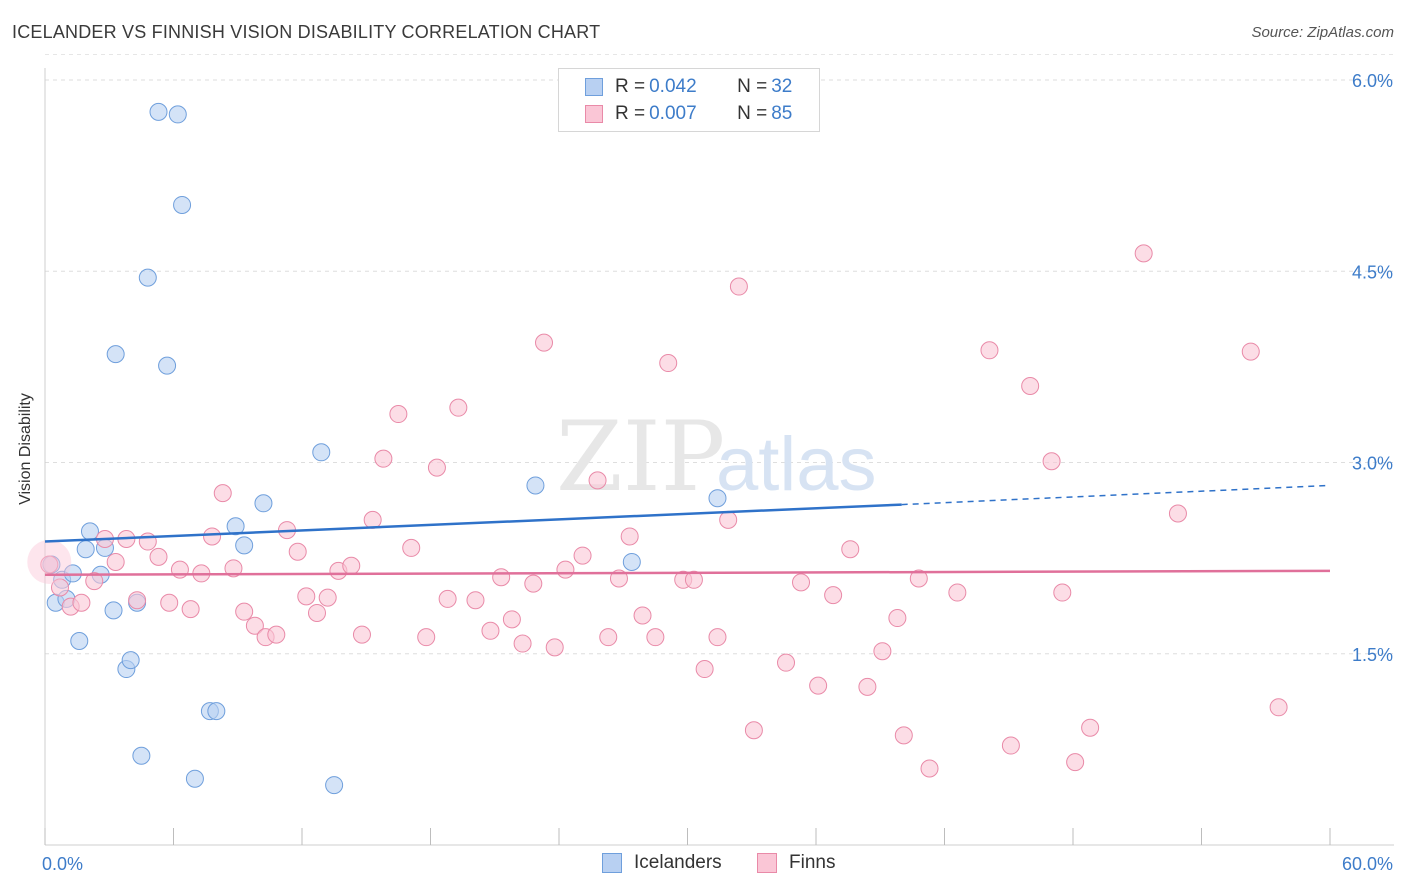  Describe the element at coordinates (630, 113) in the screenshot. I see `r-label: R =` at that location.